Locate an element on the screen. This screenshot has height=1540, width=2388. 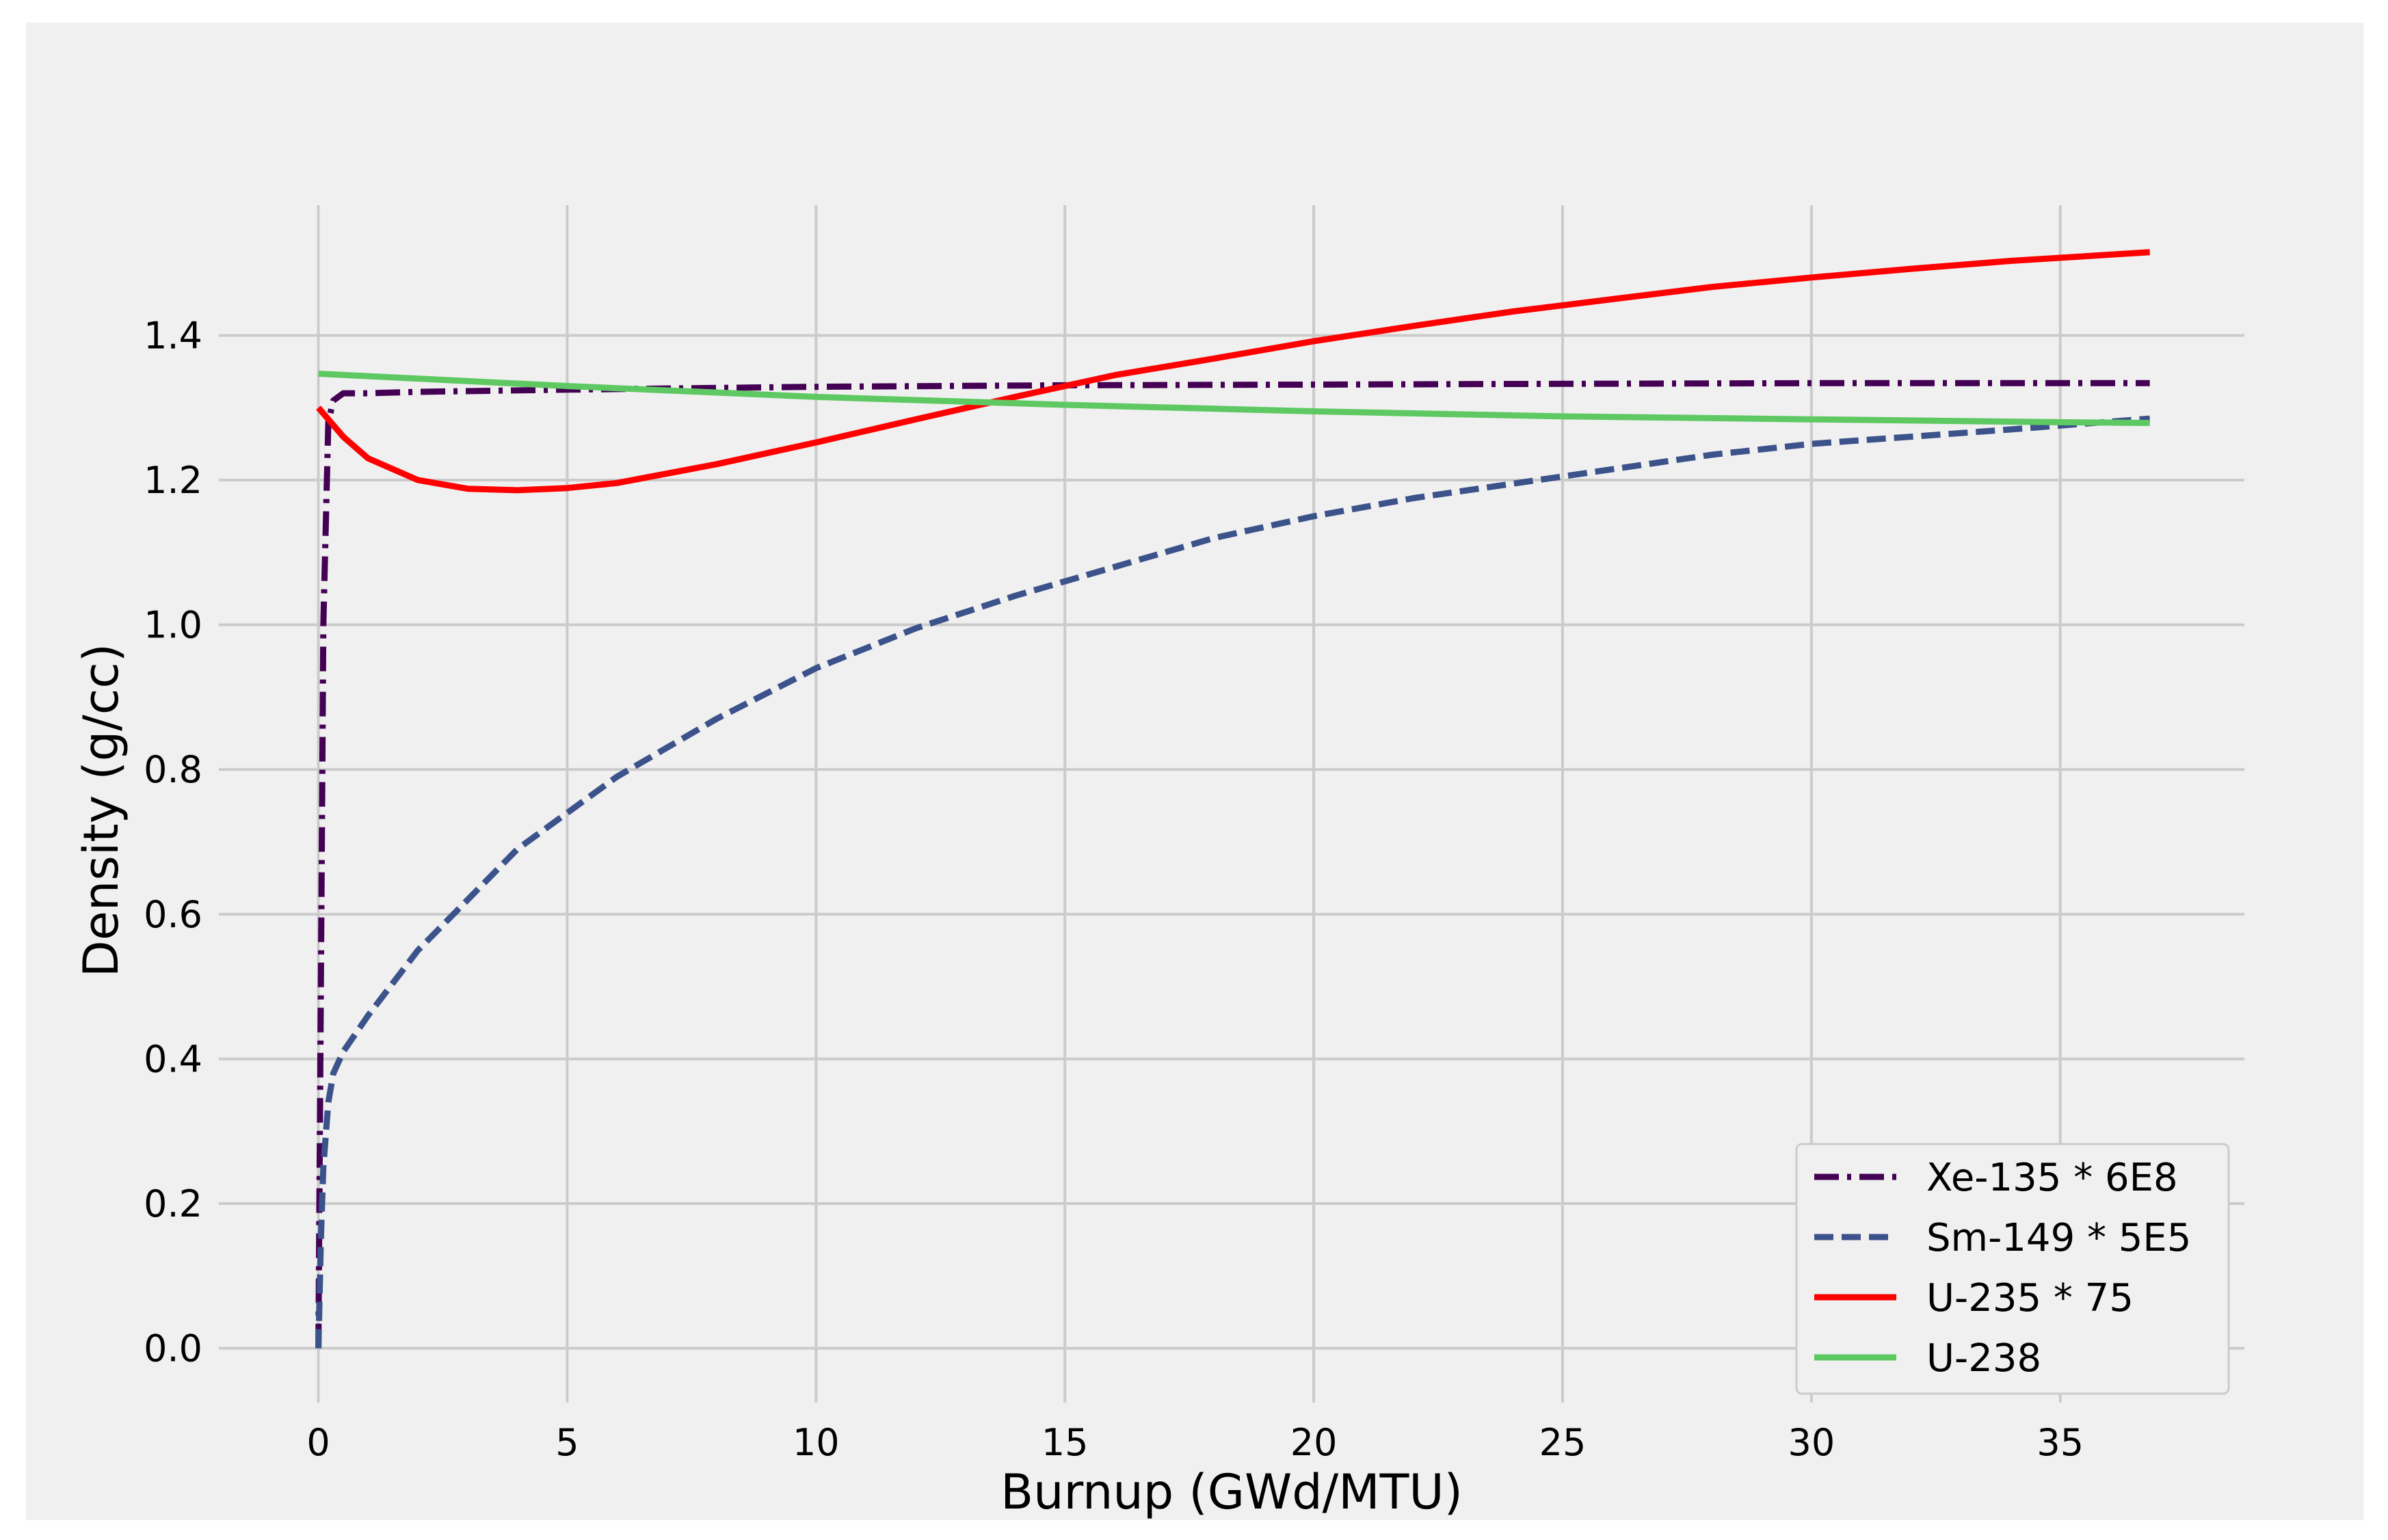
x-tick-label: 30 is located at coordinates (1811, 1442).